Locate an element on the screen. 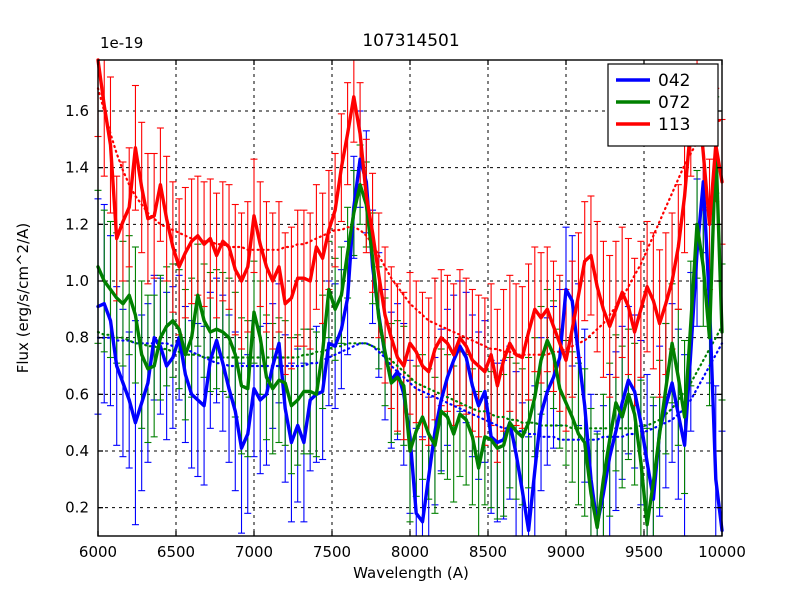  legend-label-072: 072 is located at coordinates (674, 103).